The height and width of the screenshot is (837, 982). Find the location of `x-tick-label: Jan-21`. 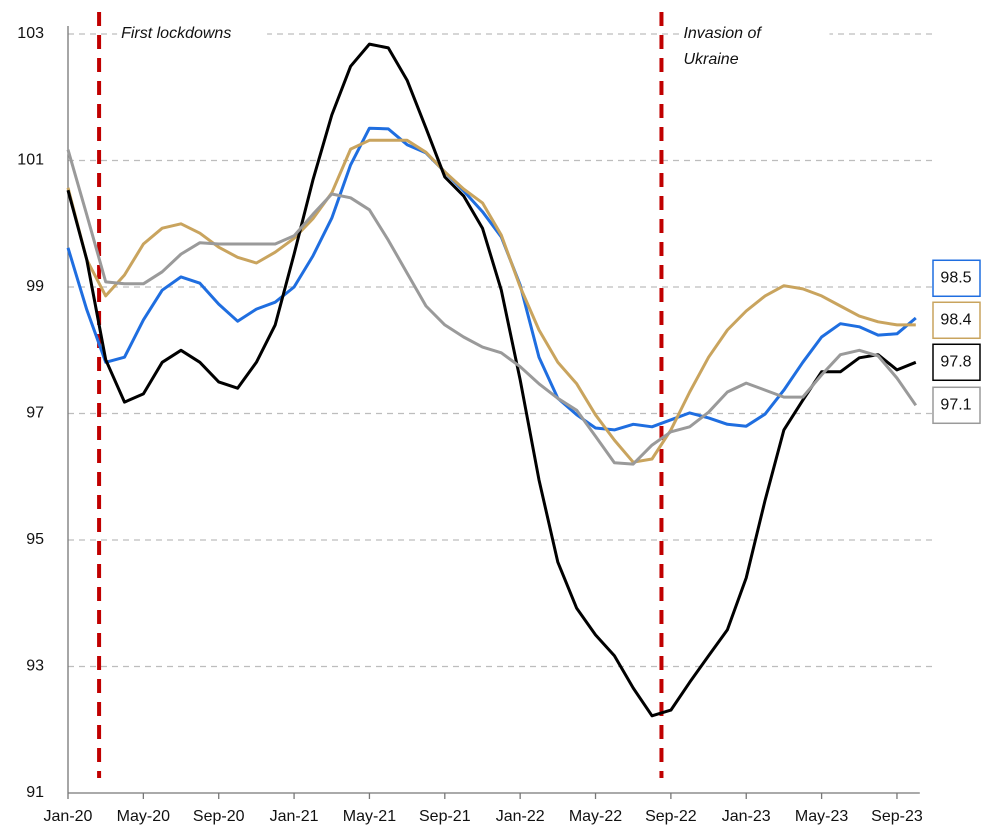

x-tick-label: Jan-21 is located at coordinates (294, 816).